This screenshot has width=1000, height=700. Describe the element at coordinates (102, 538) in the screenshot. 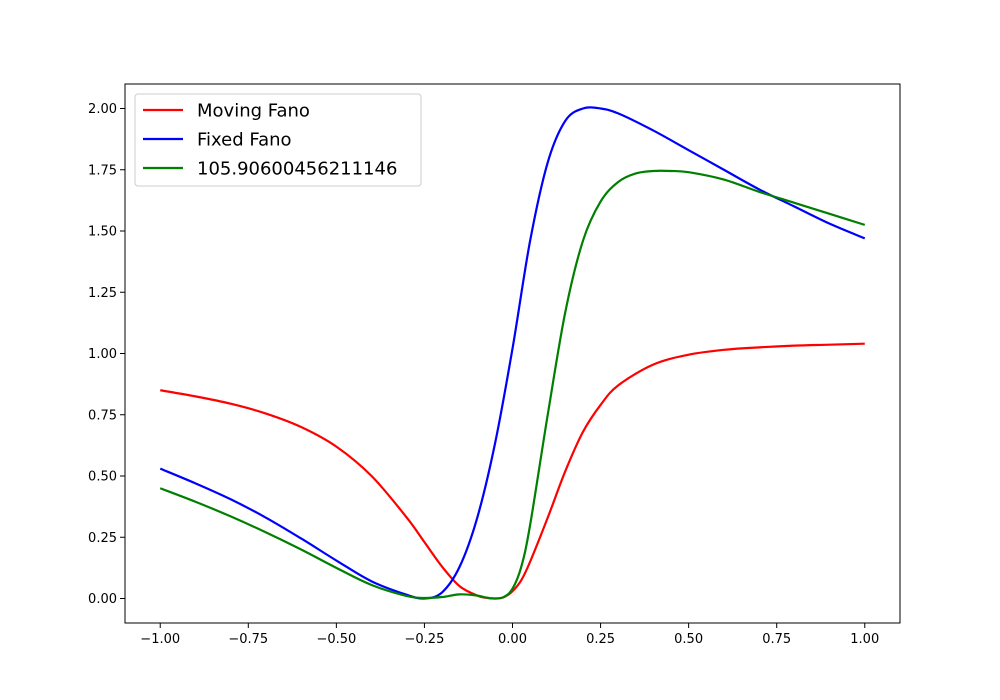

I see `y-tick-label: 0.25` at that location.